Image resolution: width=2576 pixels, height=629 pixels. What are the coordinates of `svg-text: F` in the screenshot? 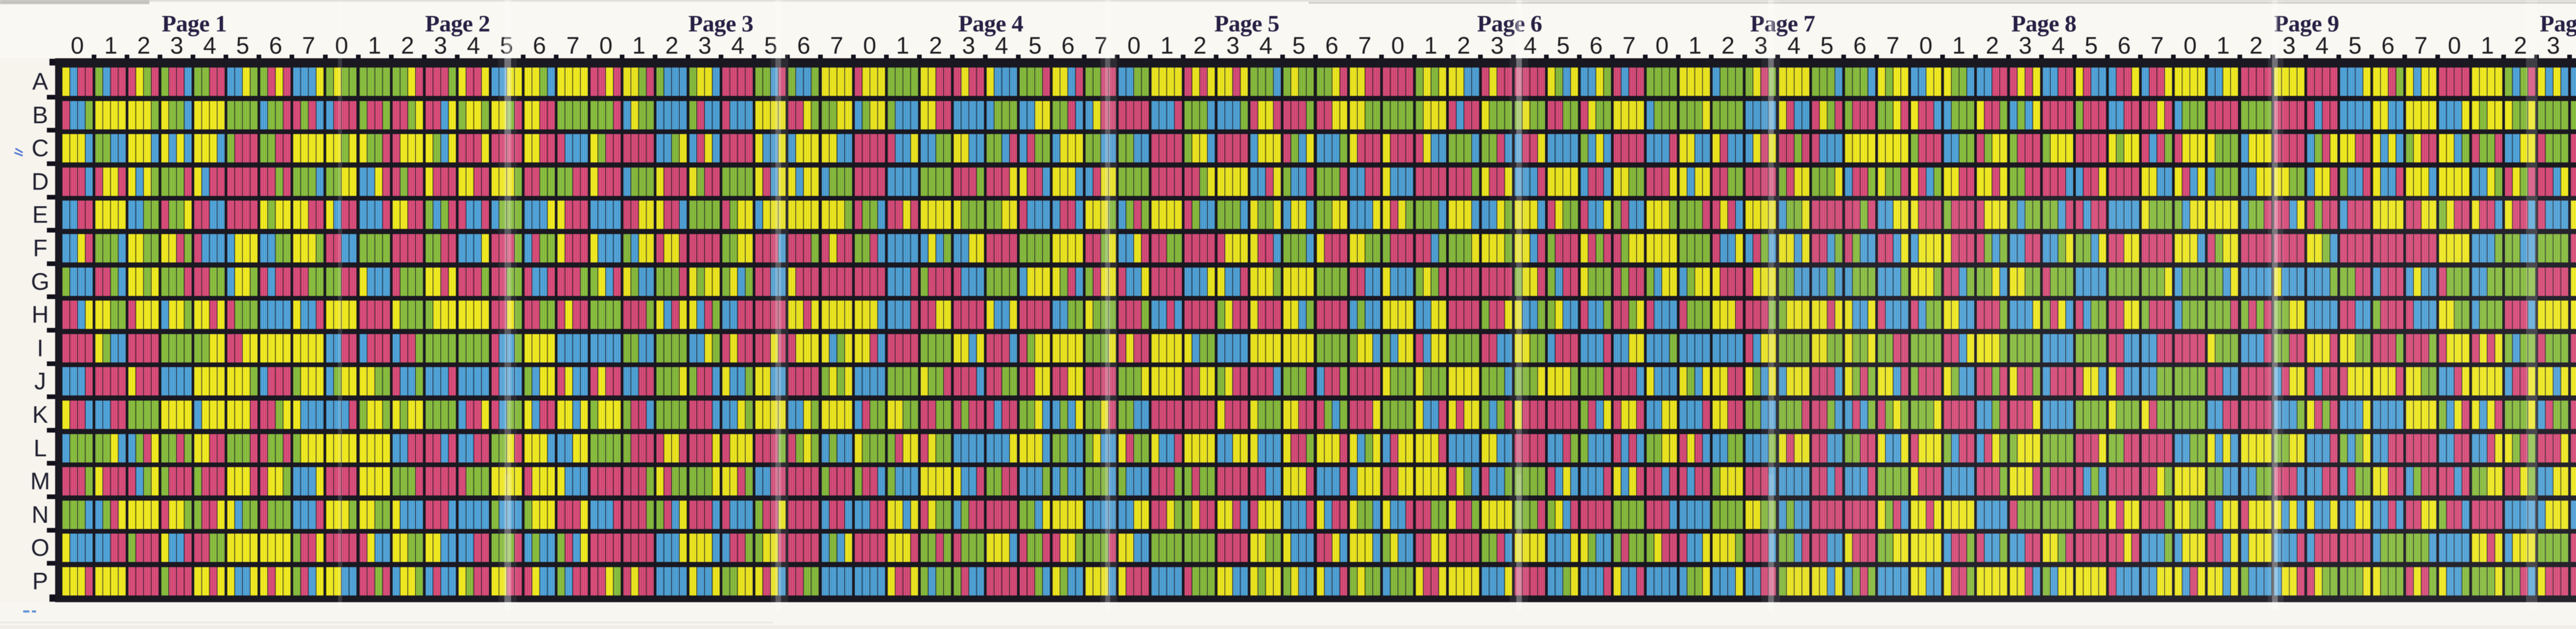 It's located at (40, 248).